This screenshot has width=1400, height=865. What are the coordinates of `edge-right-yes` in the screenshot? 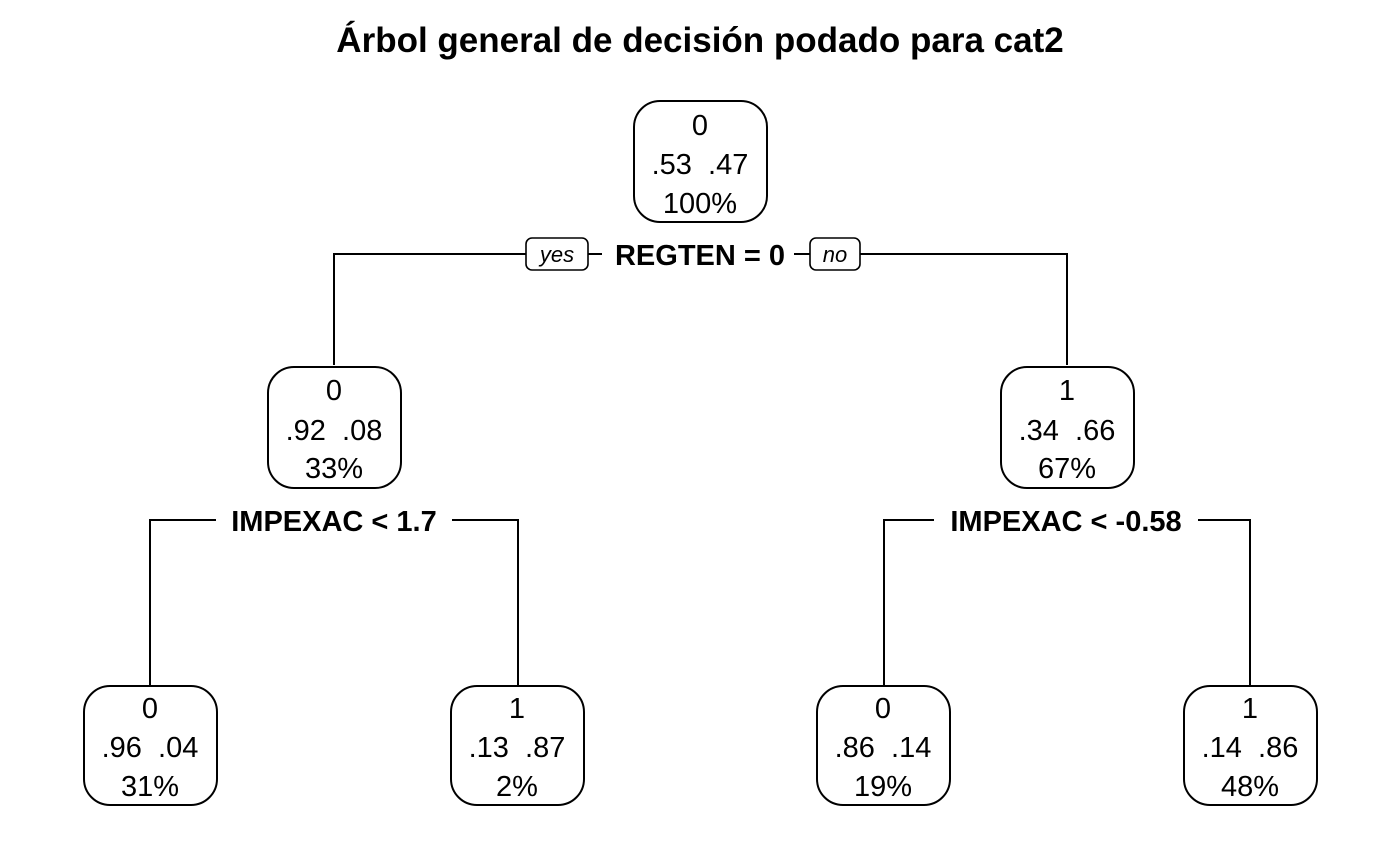 It's located at (908, 602).